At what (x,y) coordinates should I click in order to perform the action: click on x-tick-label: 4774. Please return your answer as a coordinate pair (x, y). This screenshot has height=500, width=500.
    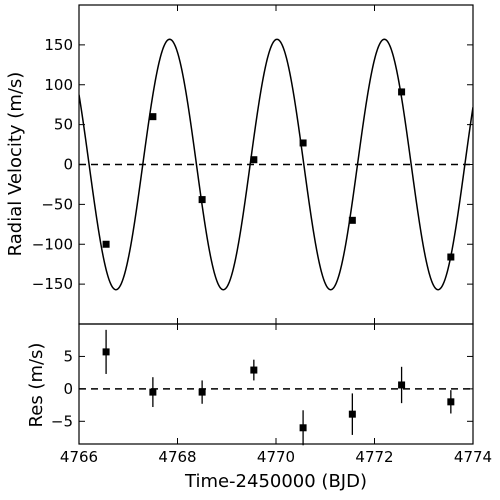
    Looking at the image, I should click on (473, 457).